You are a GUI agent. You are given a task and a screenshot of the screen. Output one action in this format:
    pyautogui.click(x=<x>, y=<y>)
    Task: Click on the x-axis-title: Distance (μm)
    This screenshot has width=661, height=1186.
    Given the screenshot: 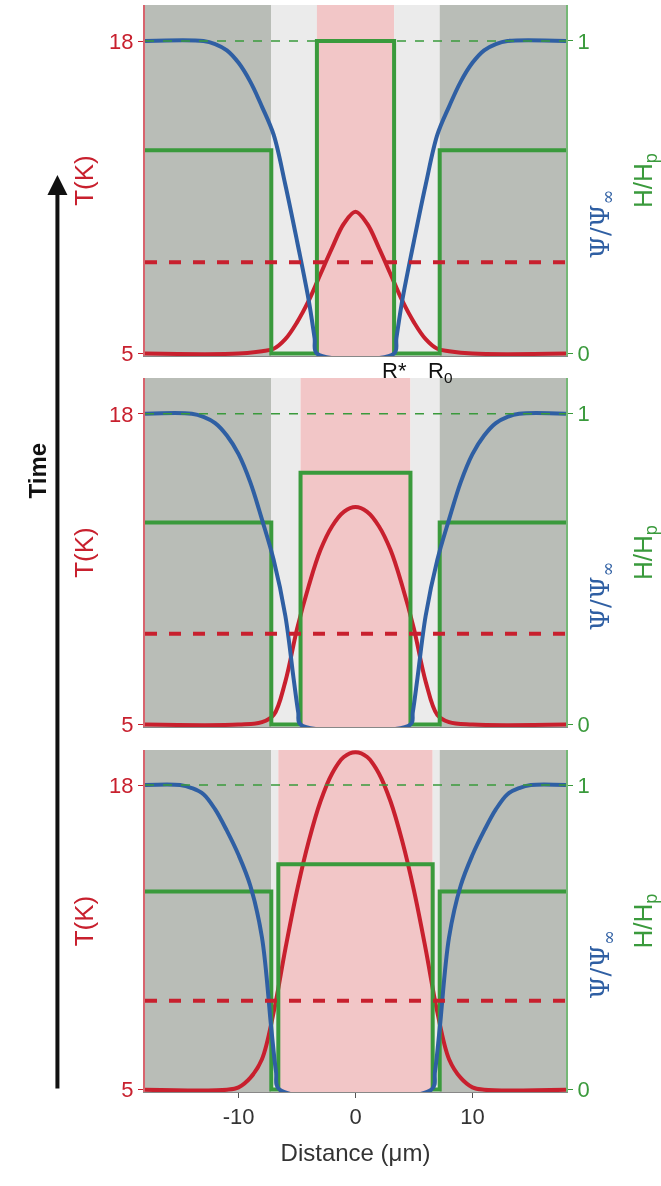 What is the action you would take?
    pyautogui.click(x=355, y=1152)
    